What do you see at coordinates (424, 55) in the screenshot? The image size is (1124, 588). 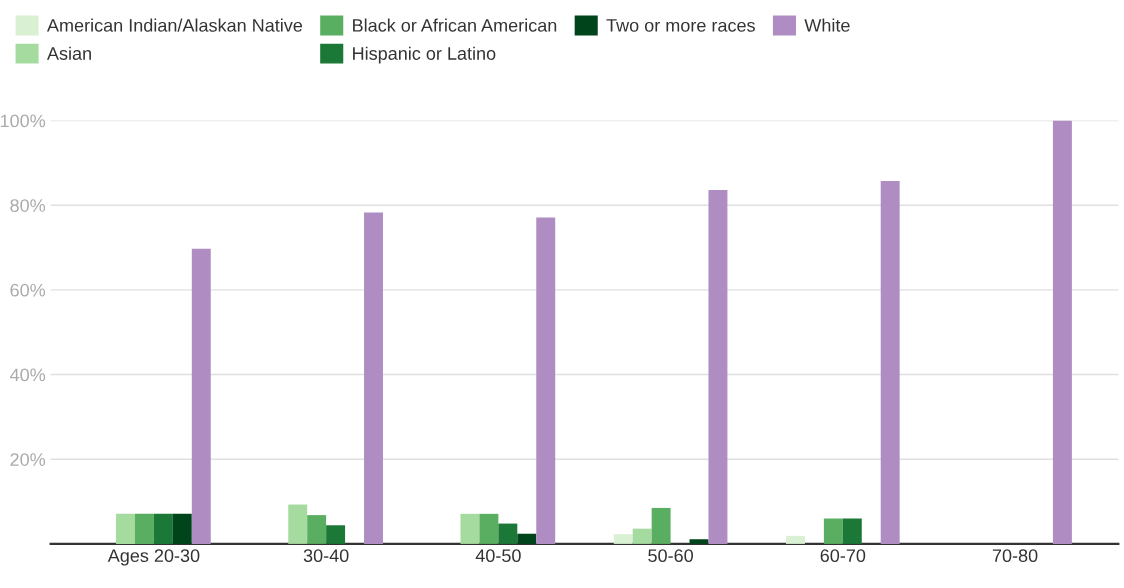 I see `legend-label: Hispanic or Latino` at bounding box center [424, 55].